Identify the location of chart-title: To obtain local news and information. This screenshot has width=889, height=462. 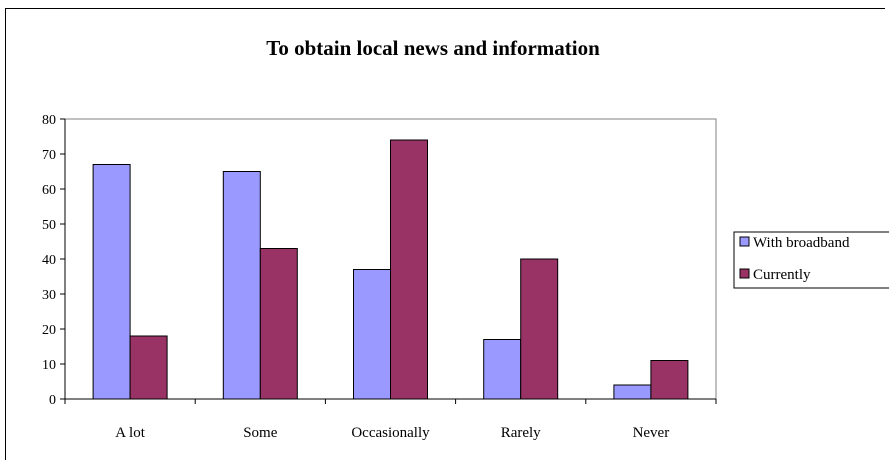
(433, 48).